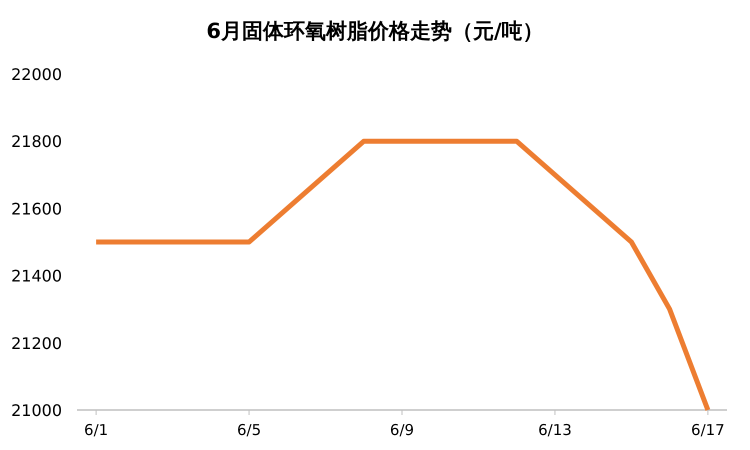  What do you see at coordinates (36, 410) in the screenshot?
I see `y-tick-label: 21000` at bounding box center [36, 410].